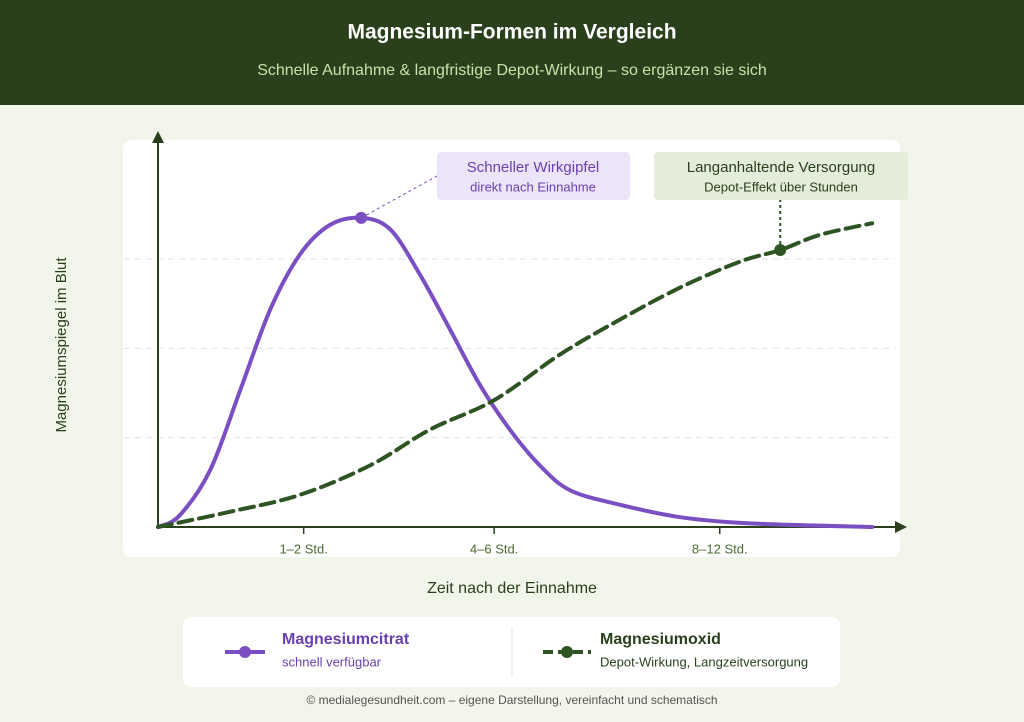 This screenshot has width=1024, height=722. What do you see at coordinates (494, 548) in the screenshot?
I see `x-tick-label: 4–6 Std.` at bounding box center [494, 548].